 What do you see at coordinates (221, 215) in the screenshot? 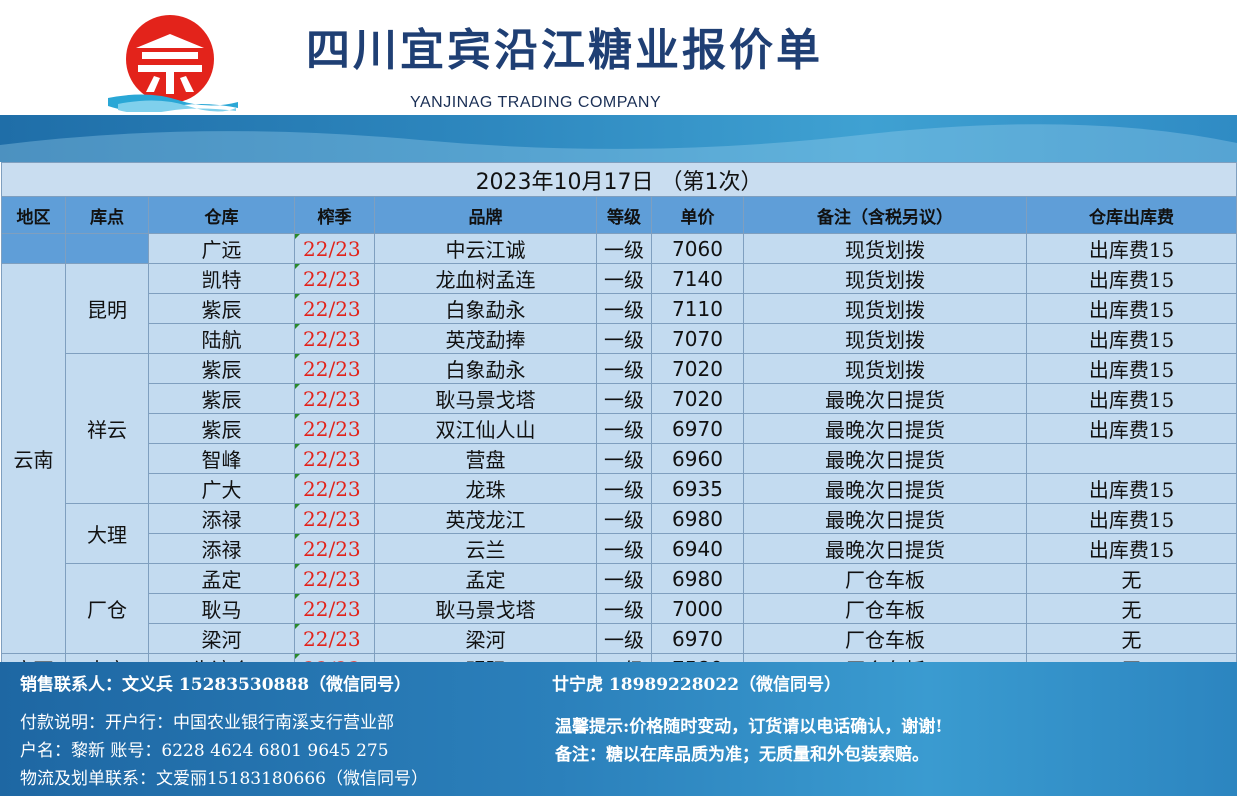
I see `col-header: 仓库` at bounding box center [221, 215].